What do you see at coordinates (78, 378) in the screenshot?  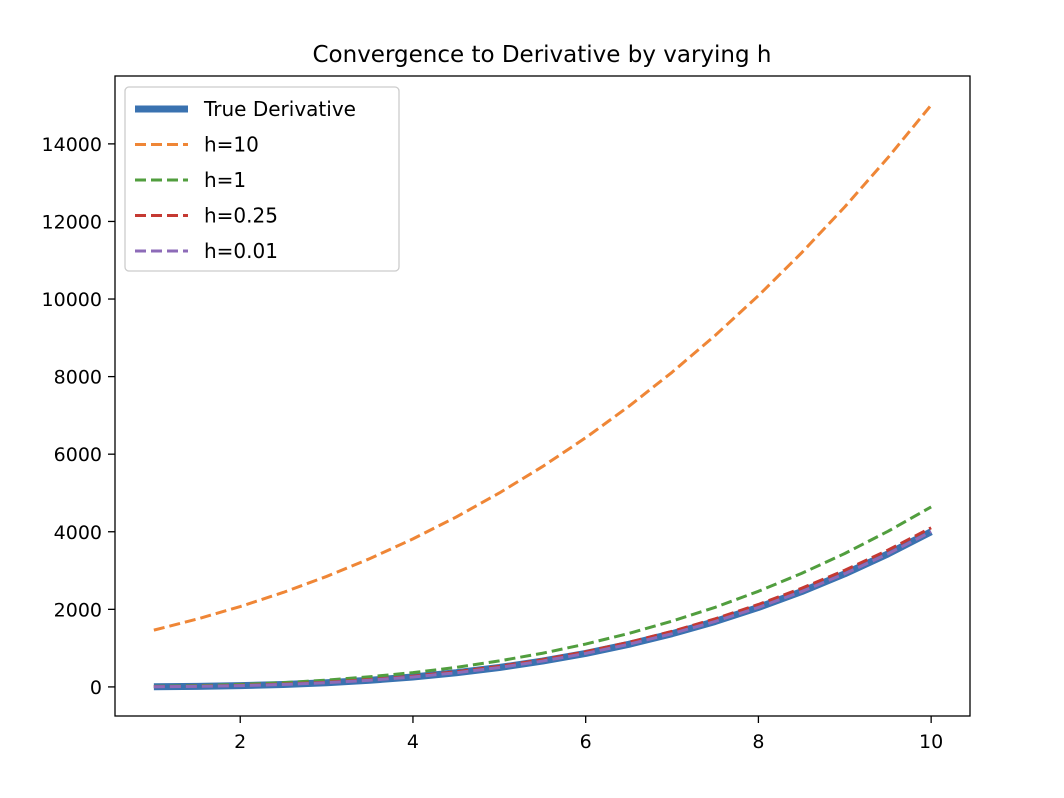 I see `y-tick-label-4: 8000` at bounding box center [78, 378].